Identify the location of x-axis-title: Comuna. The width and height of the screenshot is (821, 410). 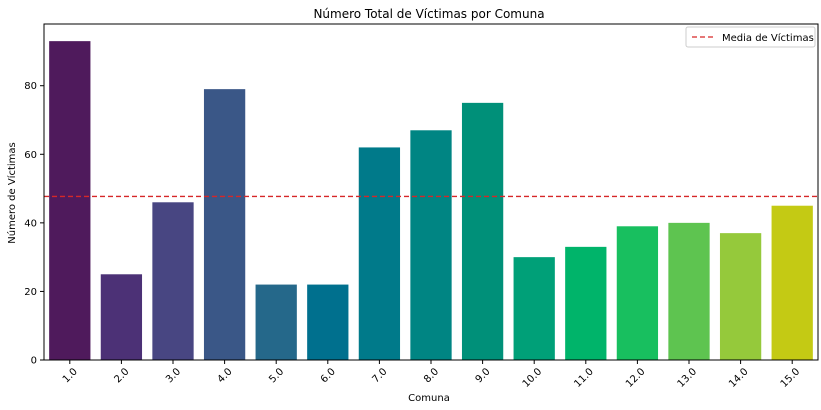
(429, 398).